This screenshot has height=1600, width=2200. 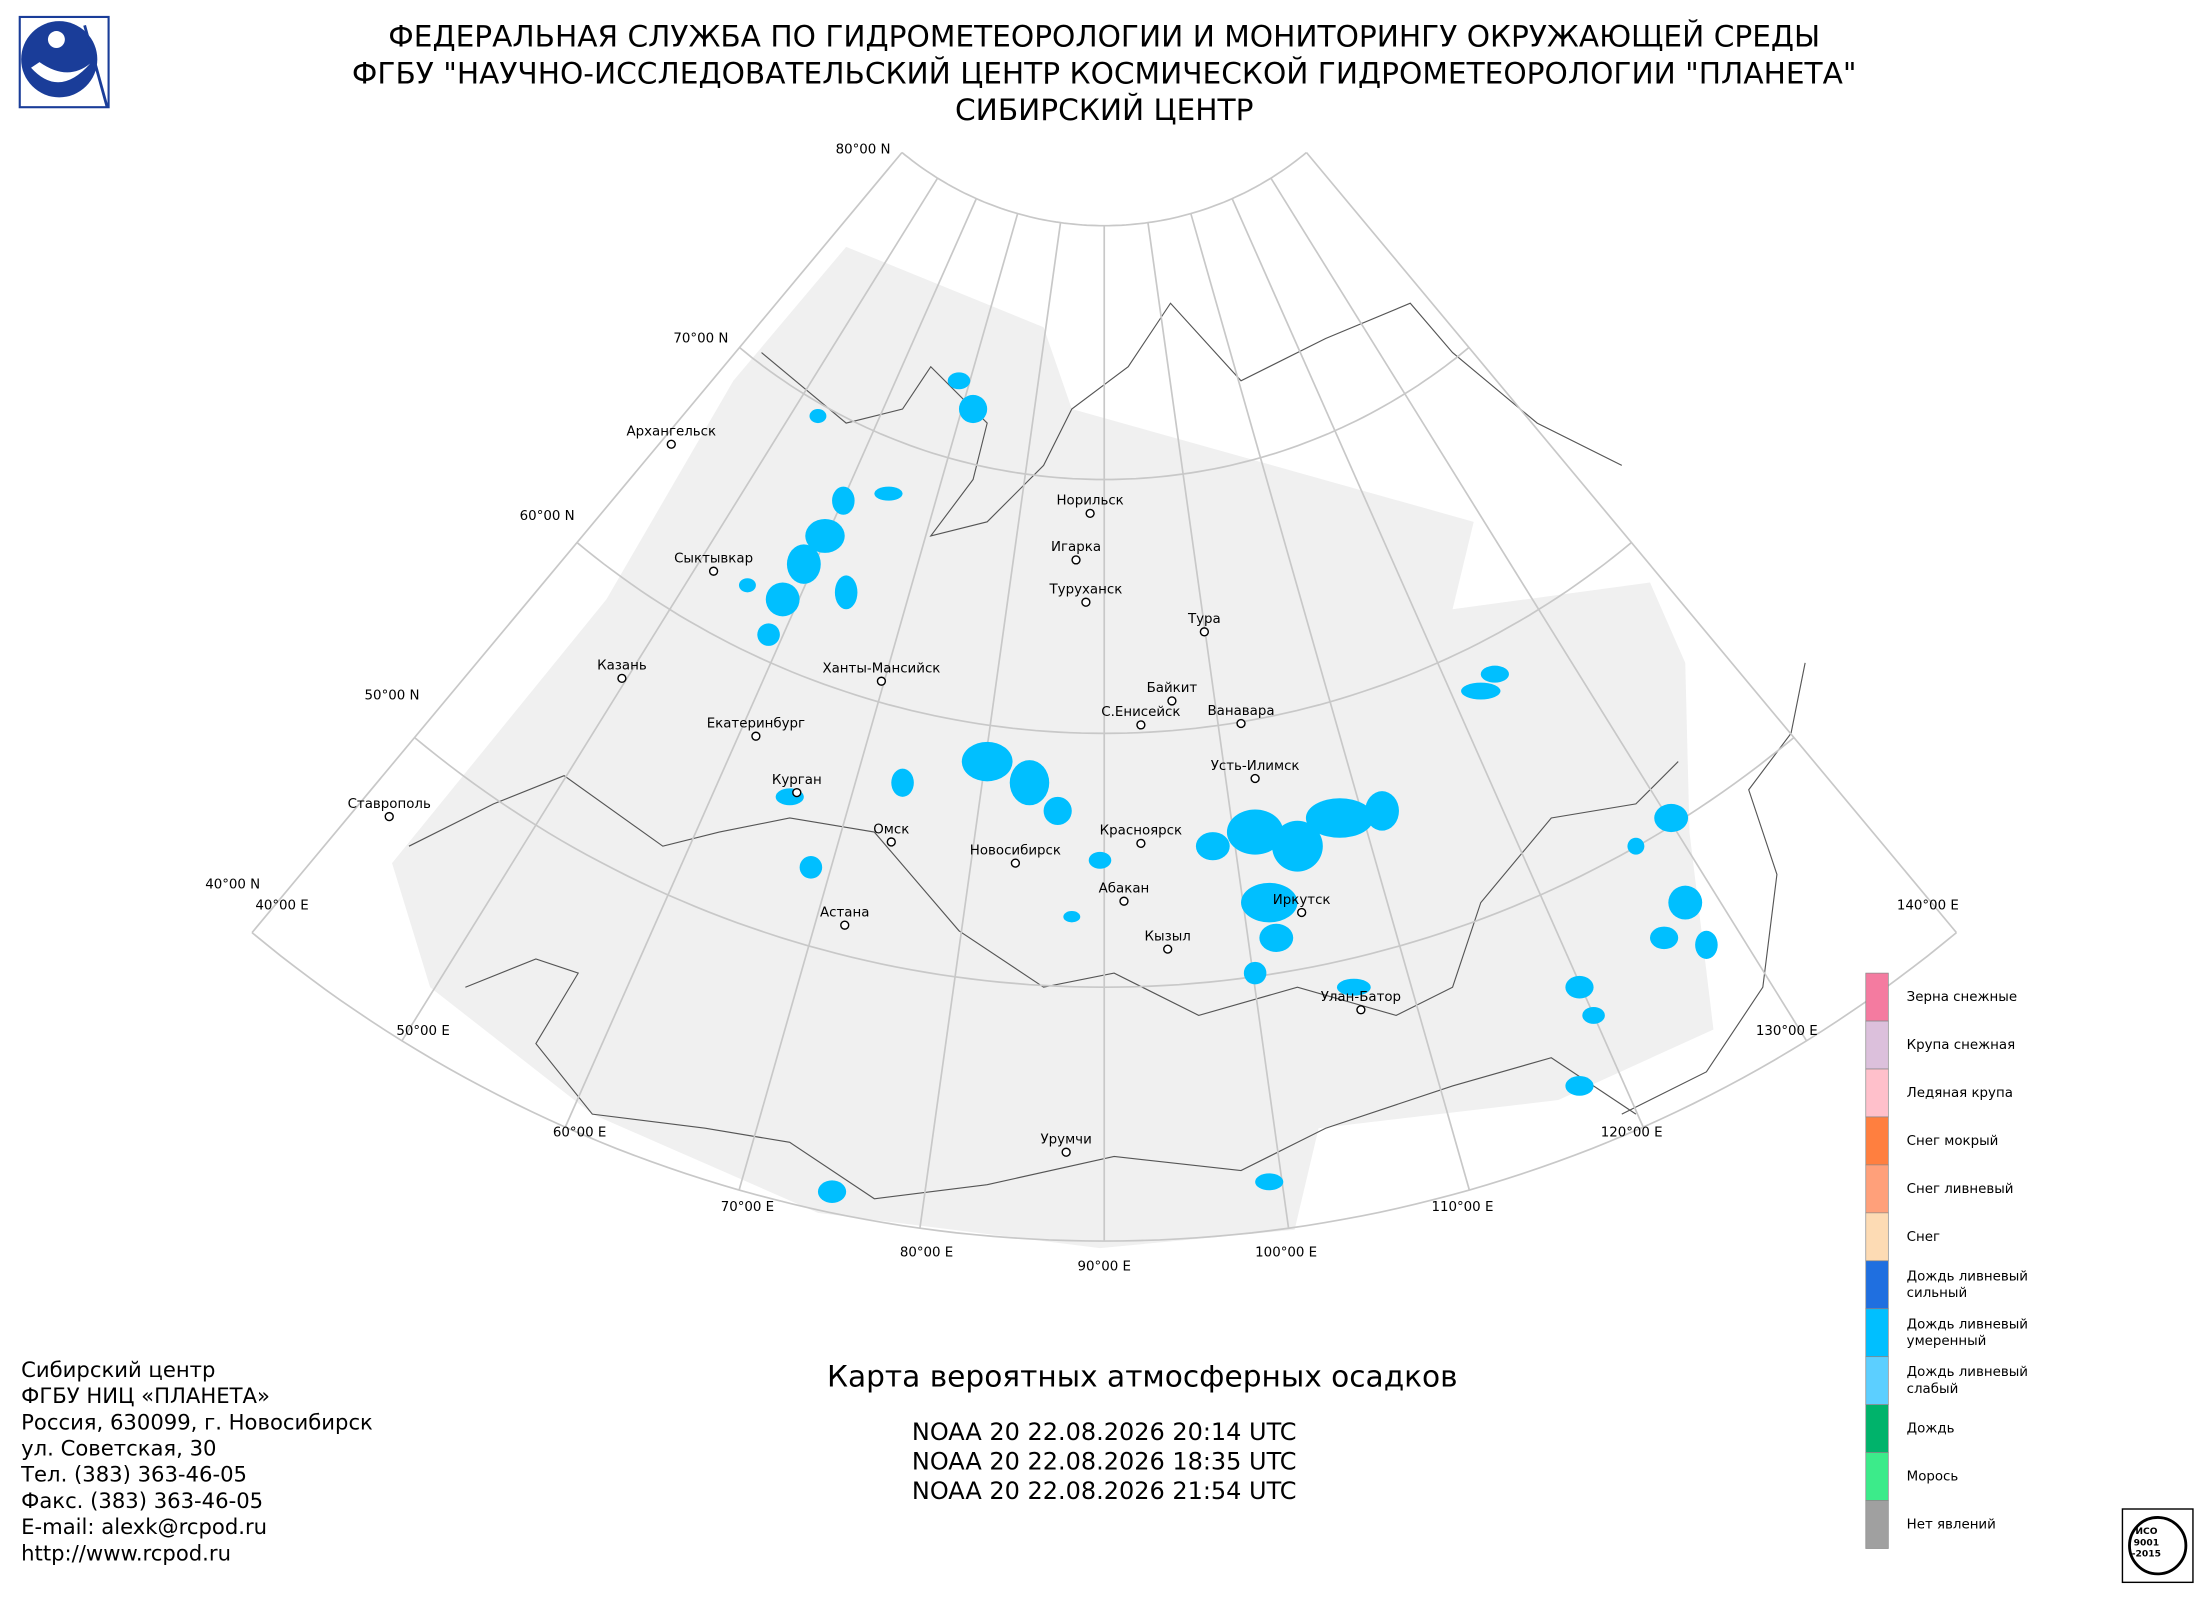 I want to click on legend-label: Снег, so click(x=1923, y=1237).